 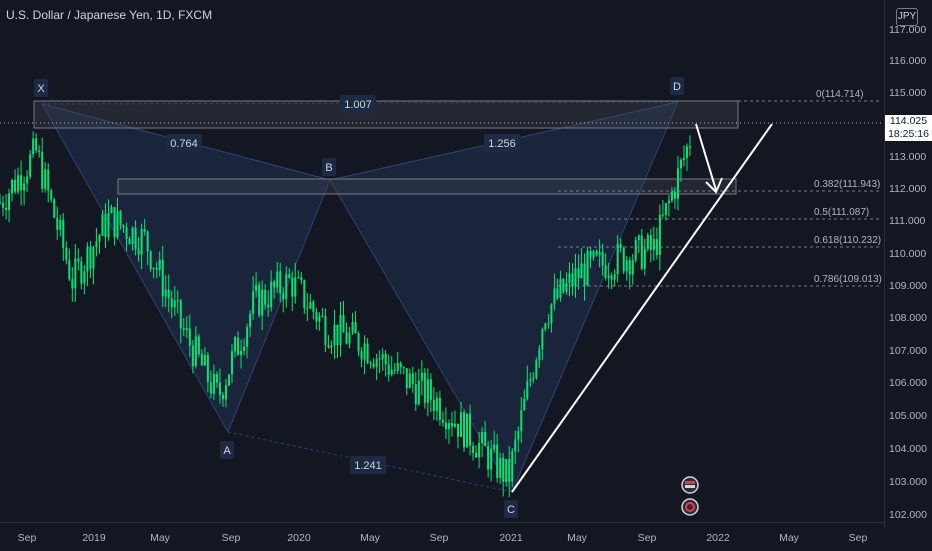 What do you see at coordinates (386, 114) in the screenshot?
I see `resistance-zone-top` at bounding box center [386, 114].